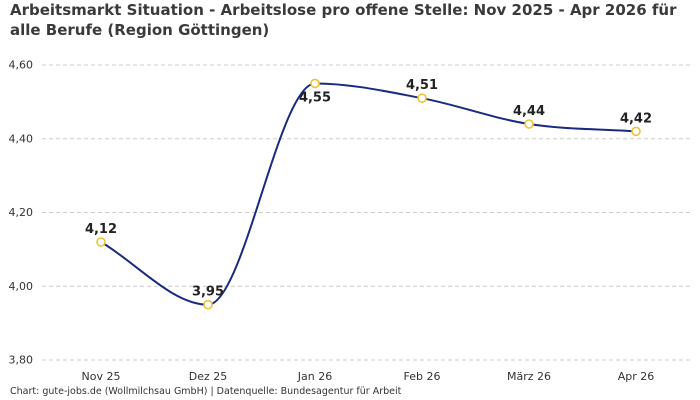  Describe the element at coordinates (636, 118) in the screenshot. I see `data-label: 4,42` at that location.